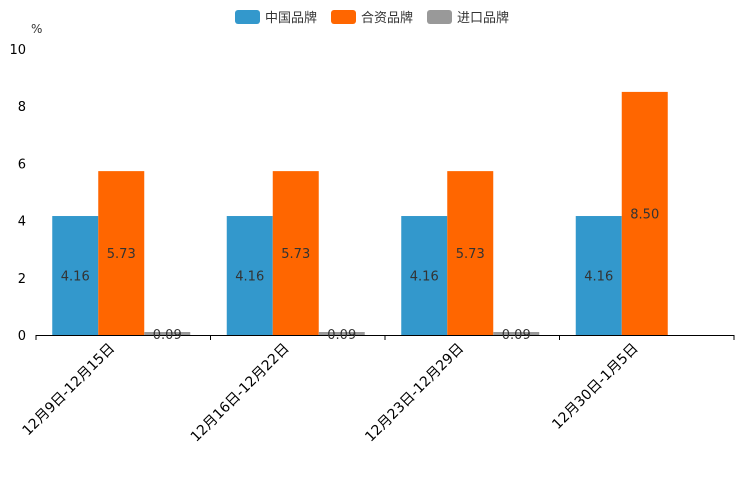 The width and height of the screenshot is (744, 496). I want to click on legend-item-import-brand: 进口品牌, so click(468, 16).